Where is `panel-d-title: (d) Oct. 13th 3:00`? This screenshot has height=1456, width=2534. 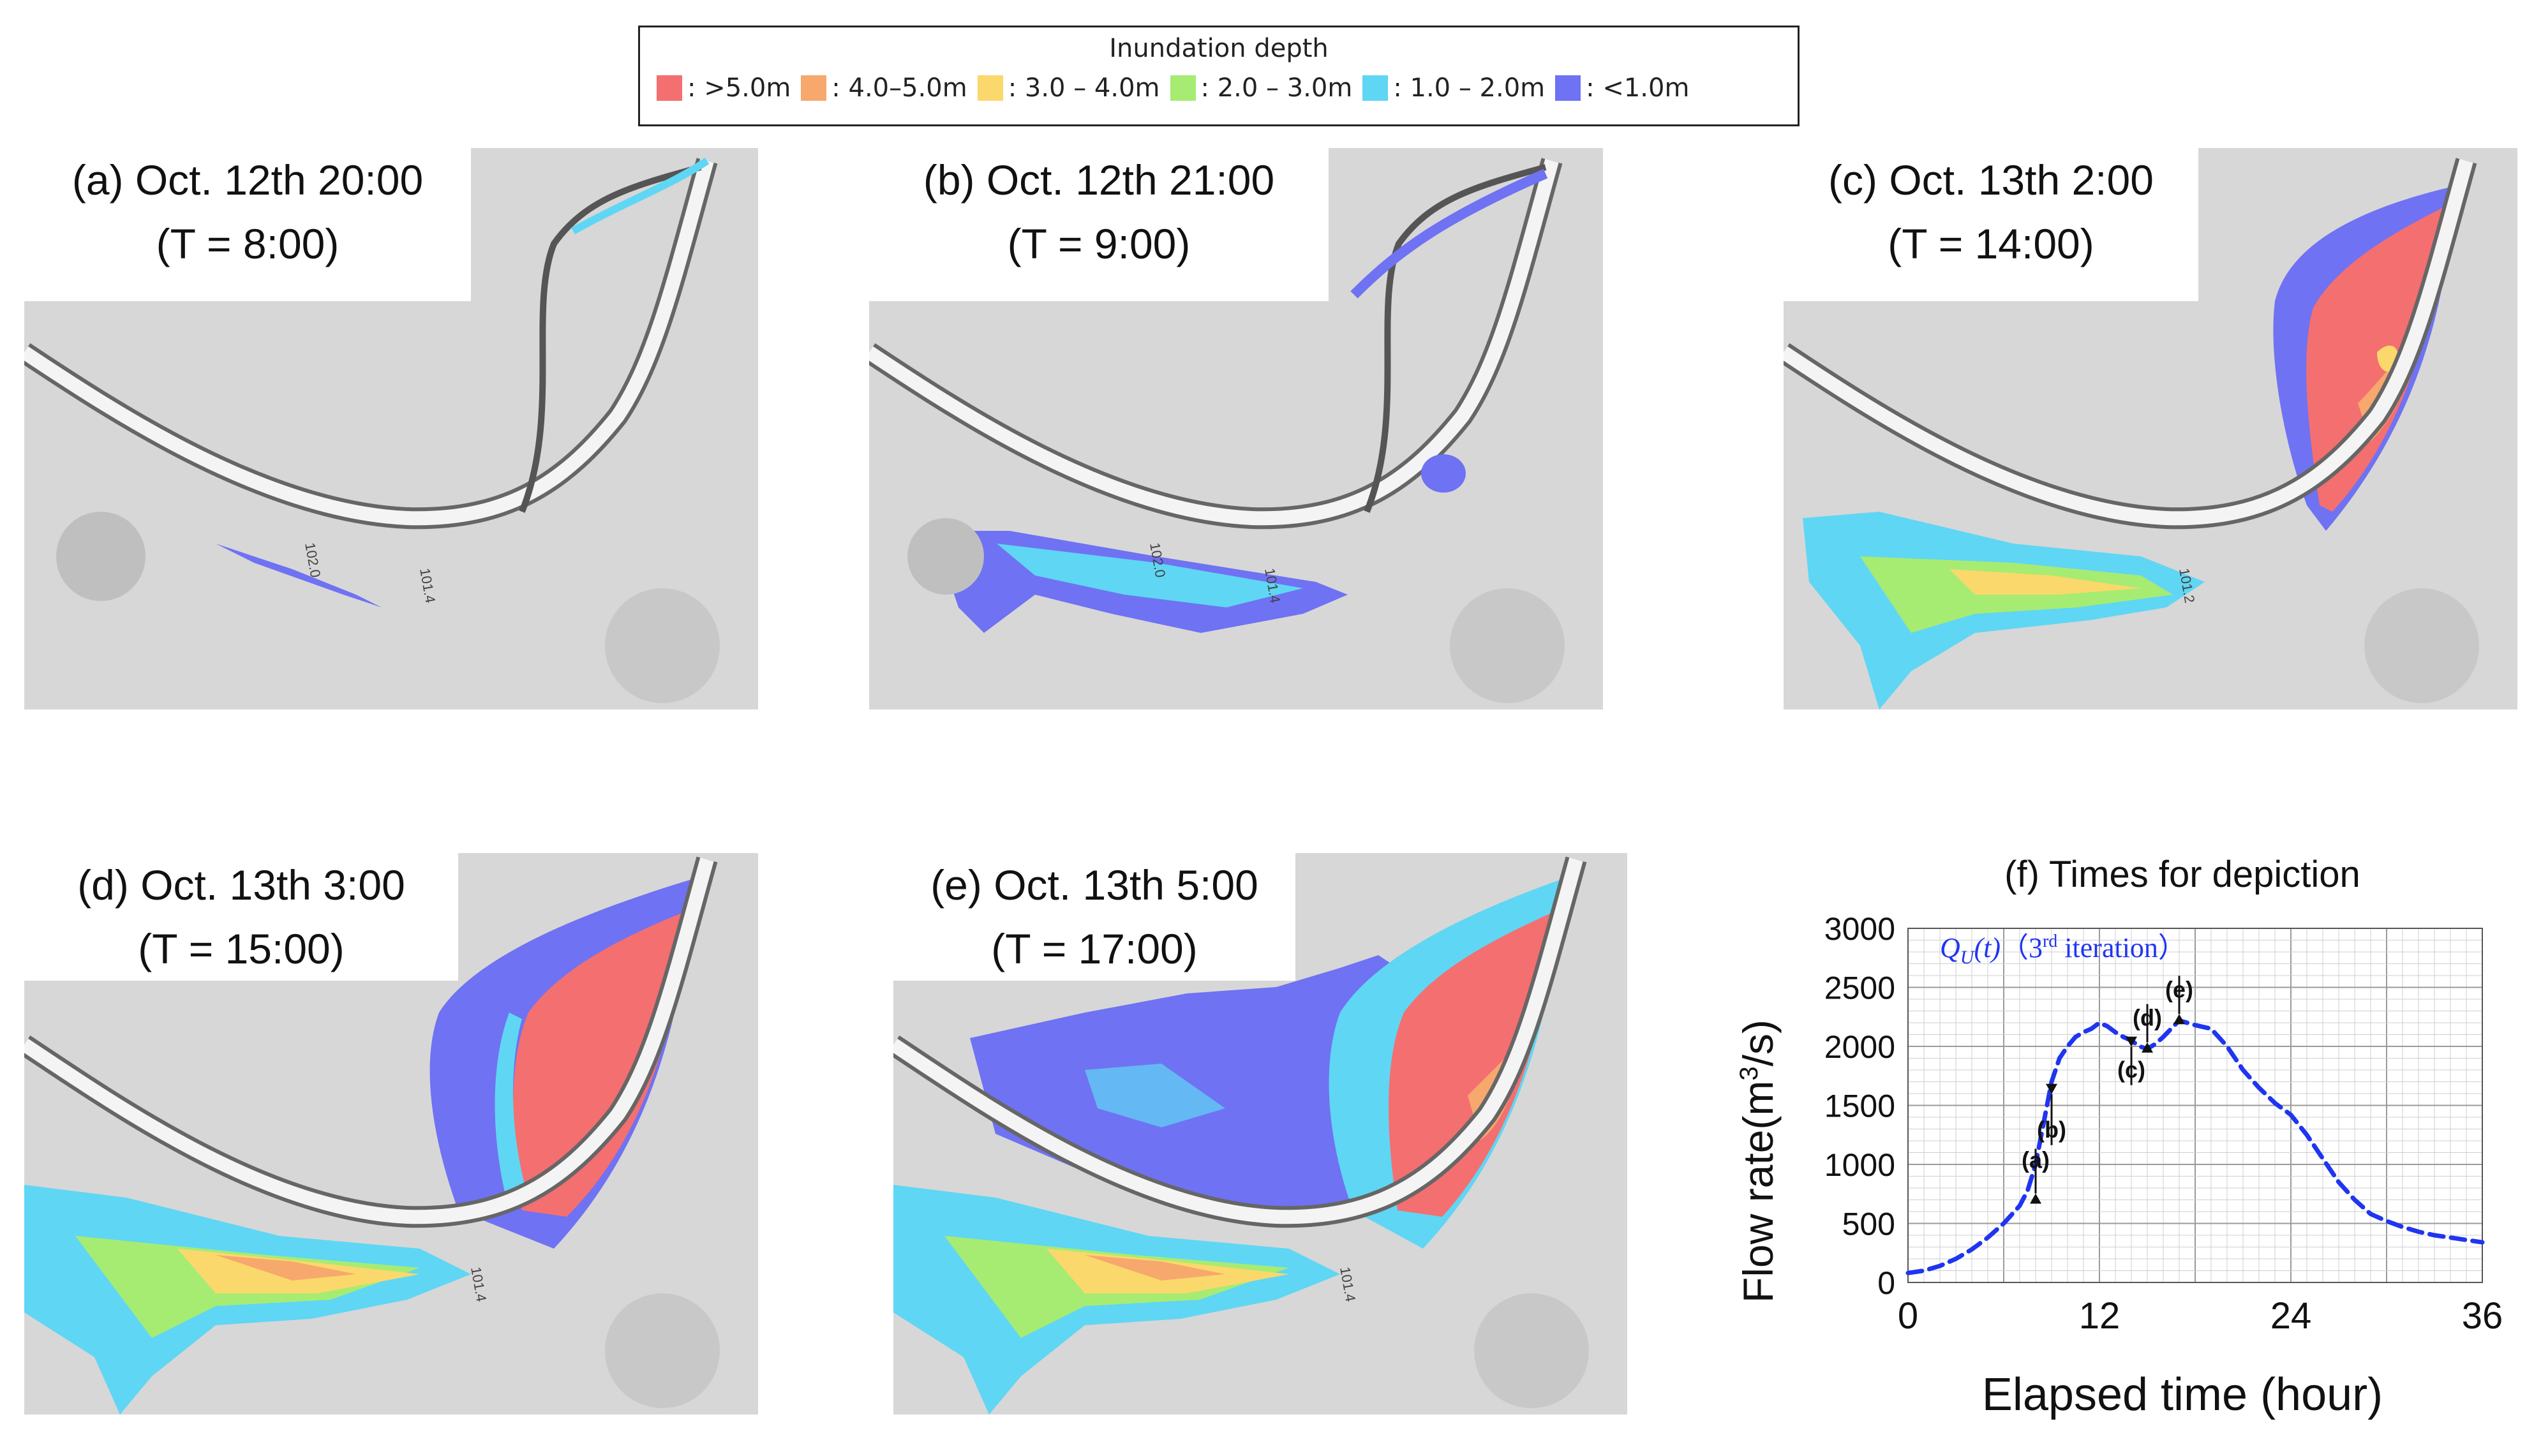
panel-d-title: (d) Oct. 13th 3:00 is located at coordinates (241, 885).